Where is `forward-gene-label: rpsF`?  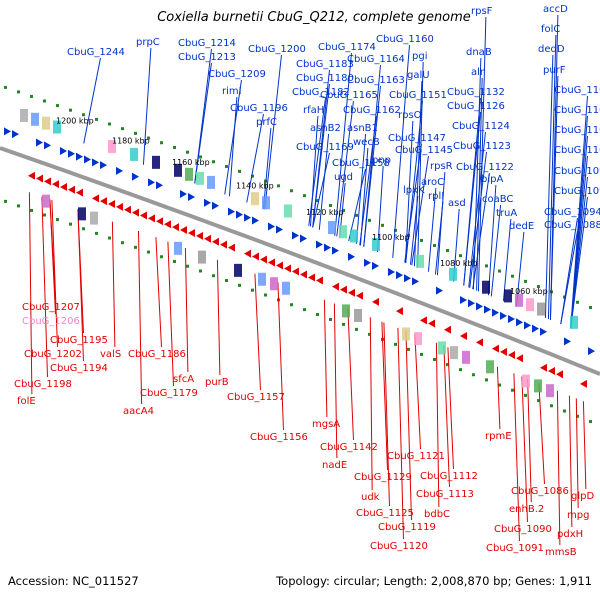
forward-gene-label: rpsF is located at coordinates (482, 11).